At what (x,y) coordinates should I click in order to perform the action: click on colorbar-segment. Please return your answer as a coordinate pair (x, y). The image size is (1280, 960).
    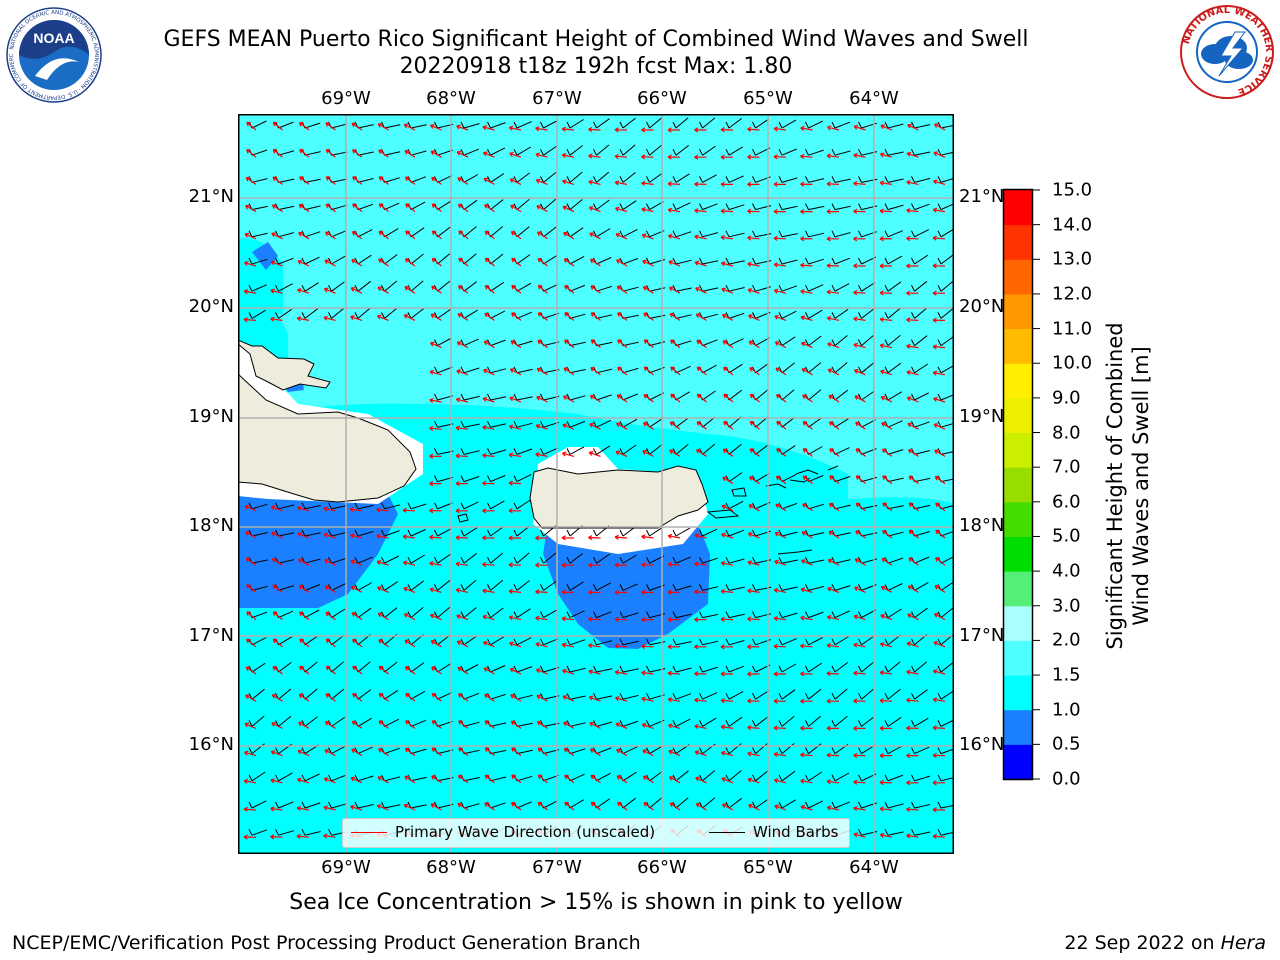
    Looking at the image, I should click on (1018, 242).